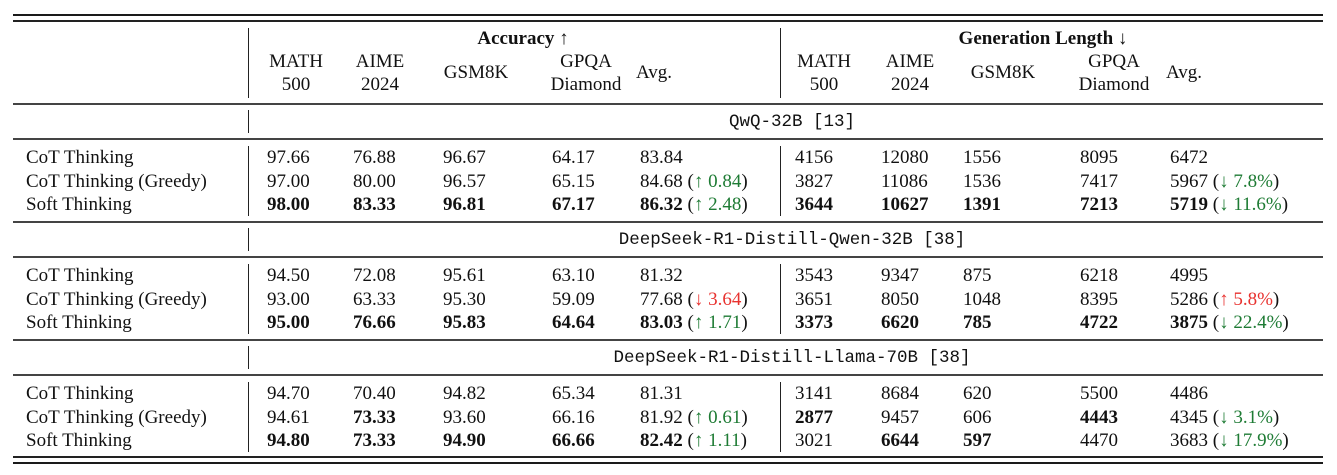  What do you see at coordinates (464, 204) in the screenshot?
I see `accuracy-value: 96.81` at bounding box center [464, 204].